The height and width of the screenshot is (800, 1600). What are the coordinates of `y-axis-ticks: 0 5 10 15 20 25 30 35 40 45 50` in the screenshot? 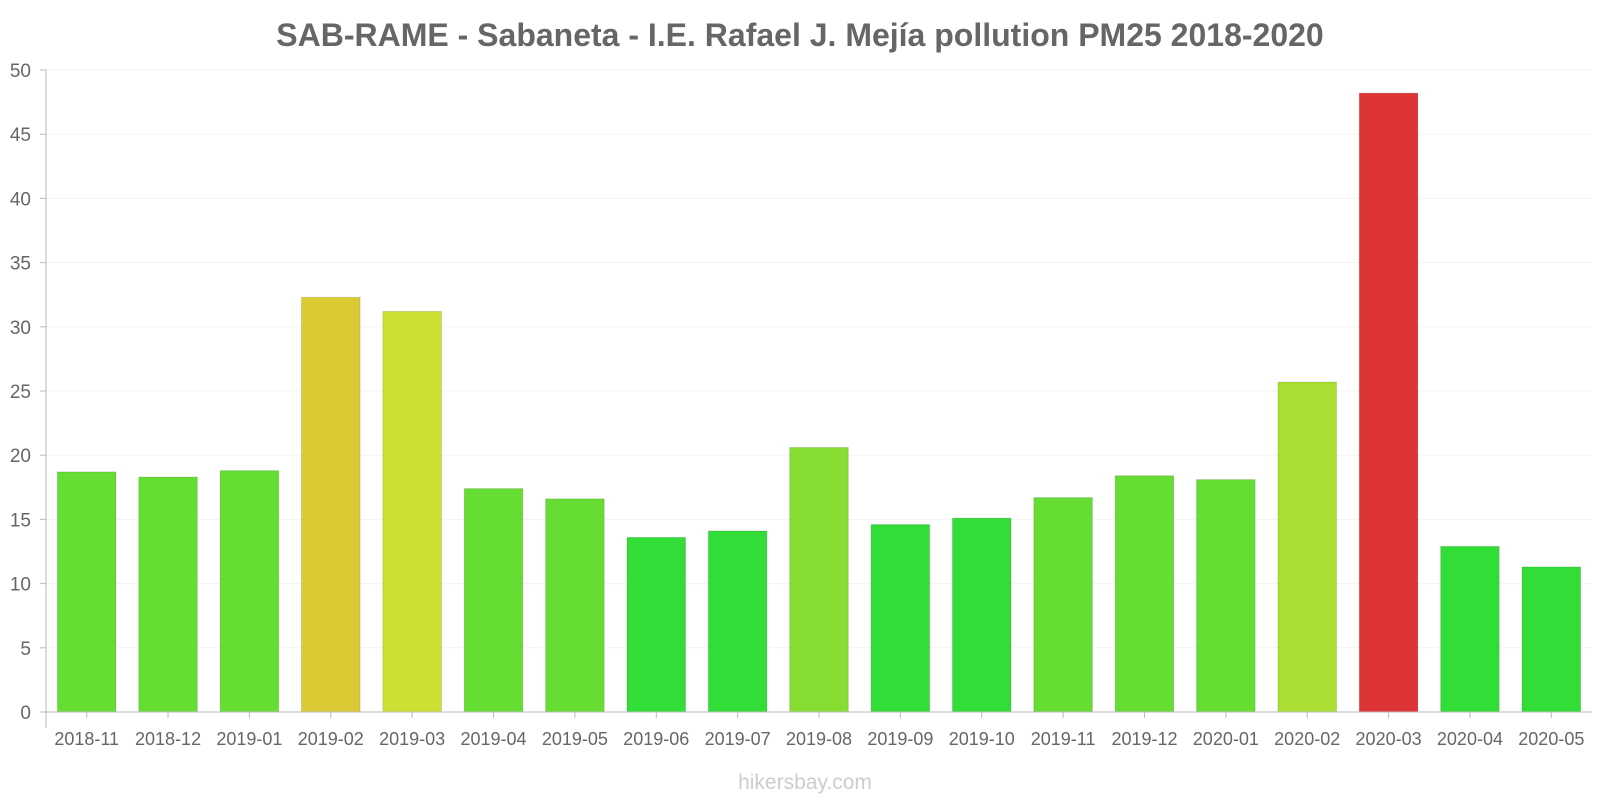 It's located at (28, 392).